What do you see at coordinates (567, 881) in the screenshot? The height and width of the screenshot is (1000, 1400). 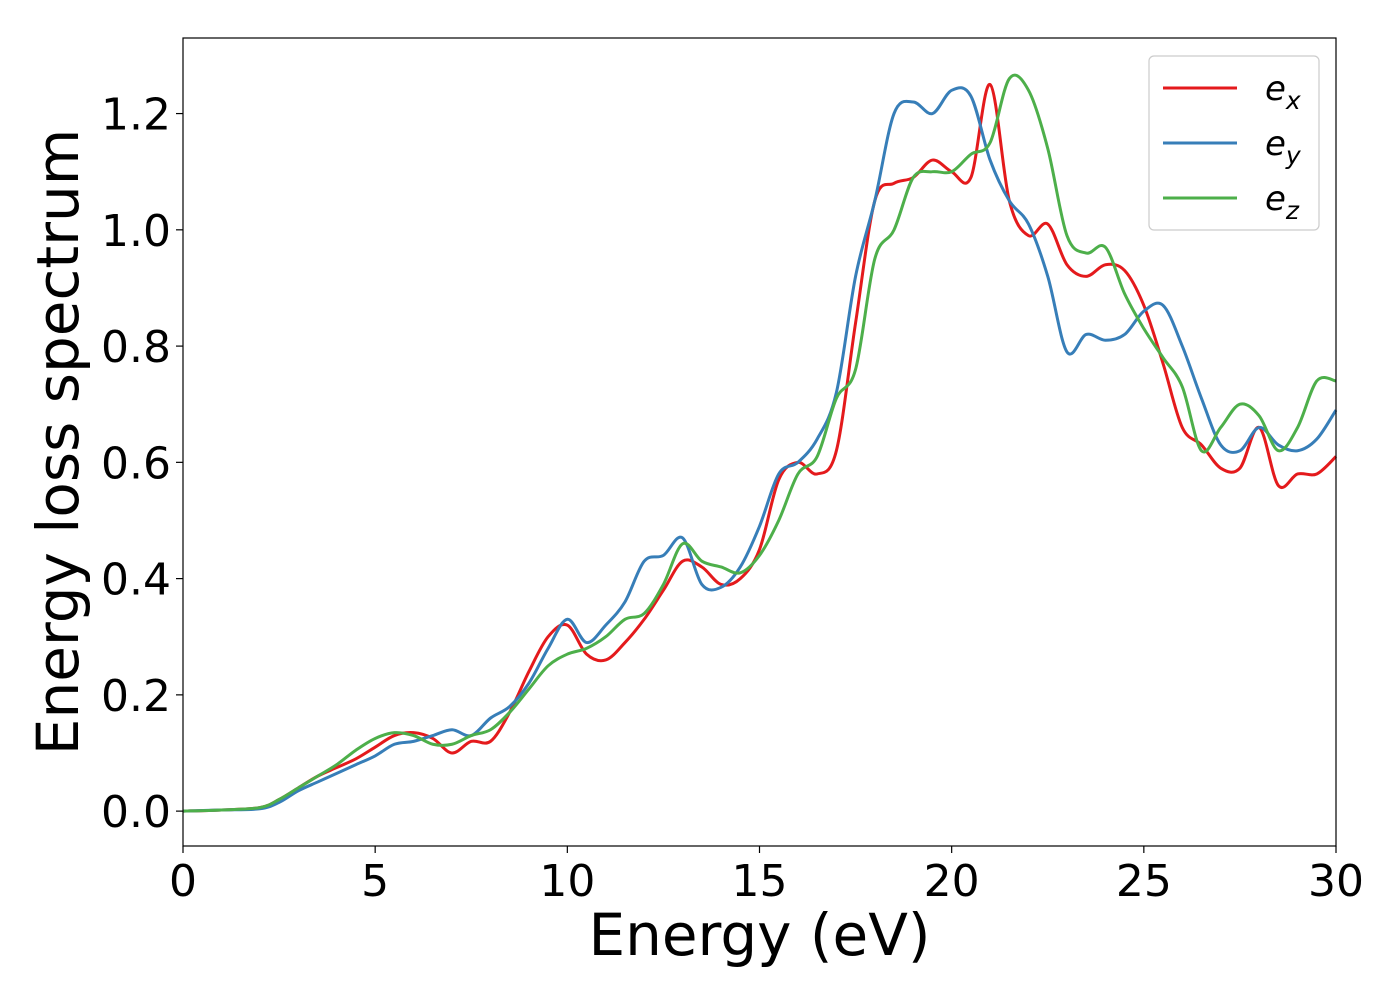 I see `x-tick-label: 10` at bounding box center [567, 881].